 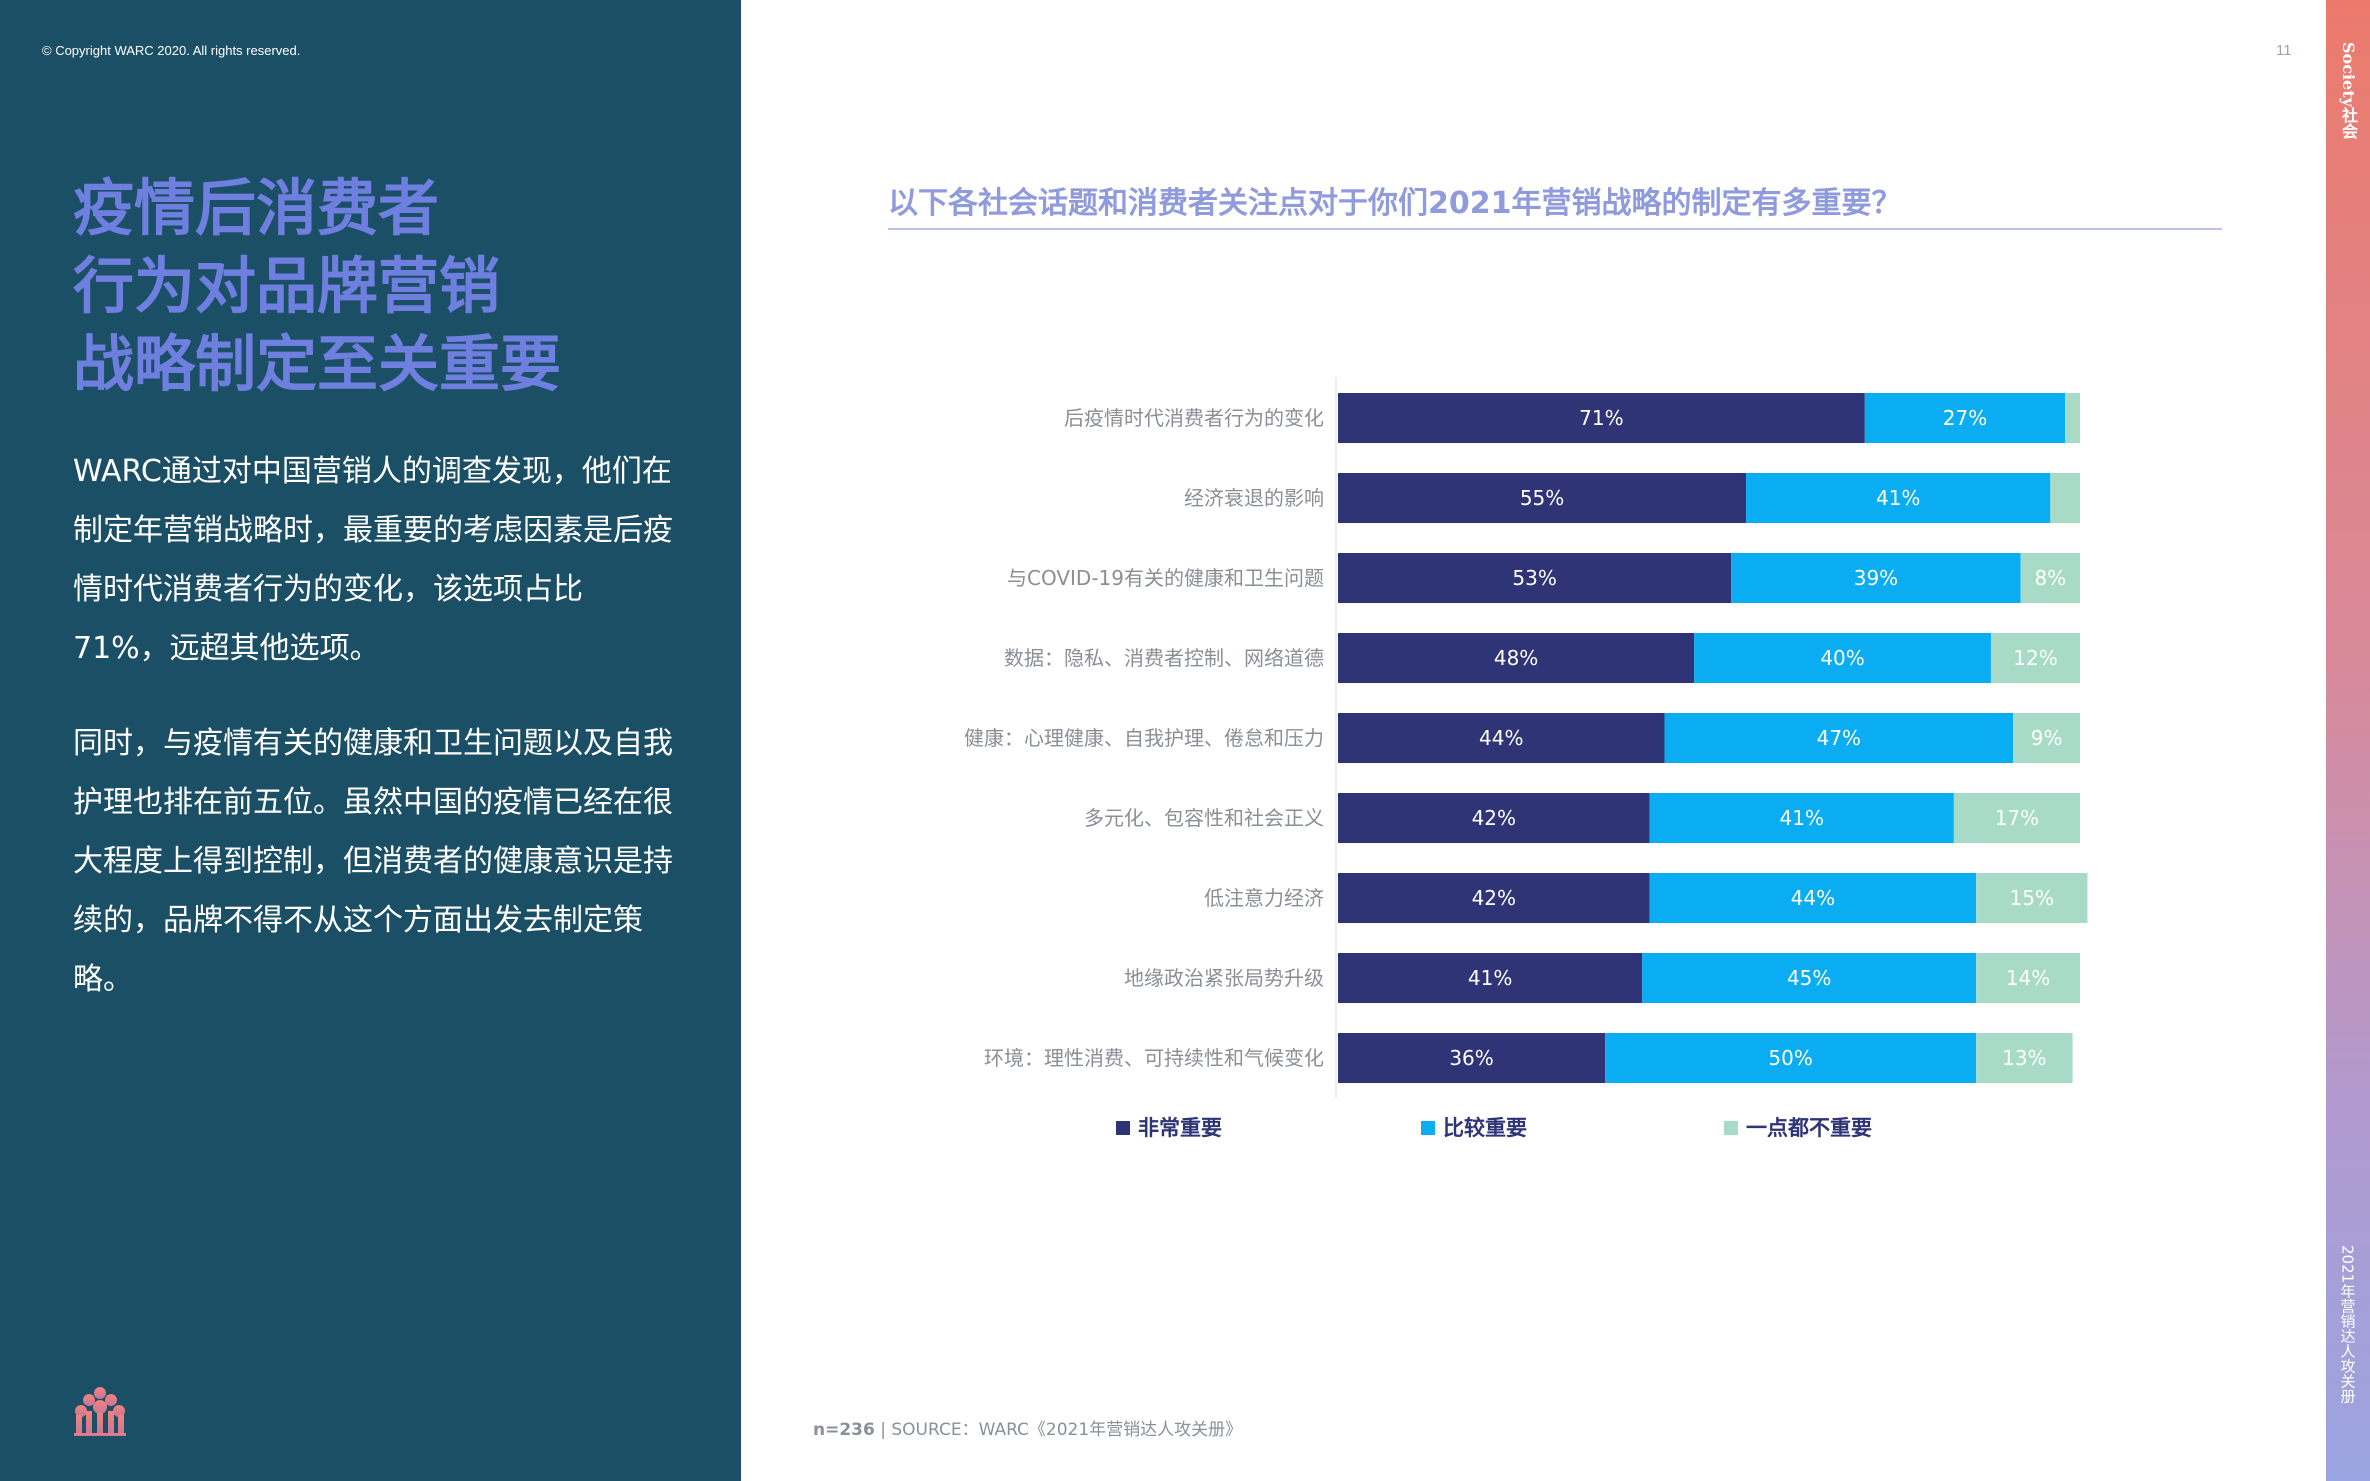 I want to click on category-label: 经济衰退的影响, so click(x=1254, y=498).